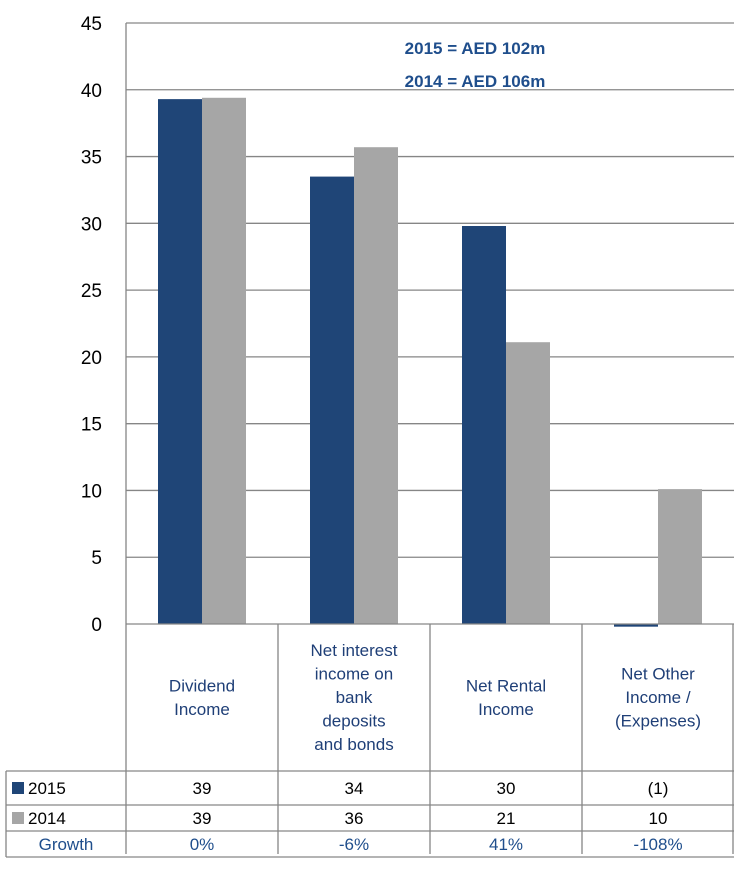  I want to click on y-tick-label: 5, so click(96, 558).